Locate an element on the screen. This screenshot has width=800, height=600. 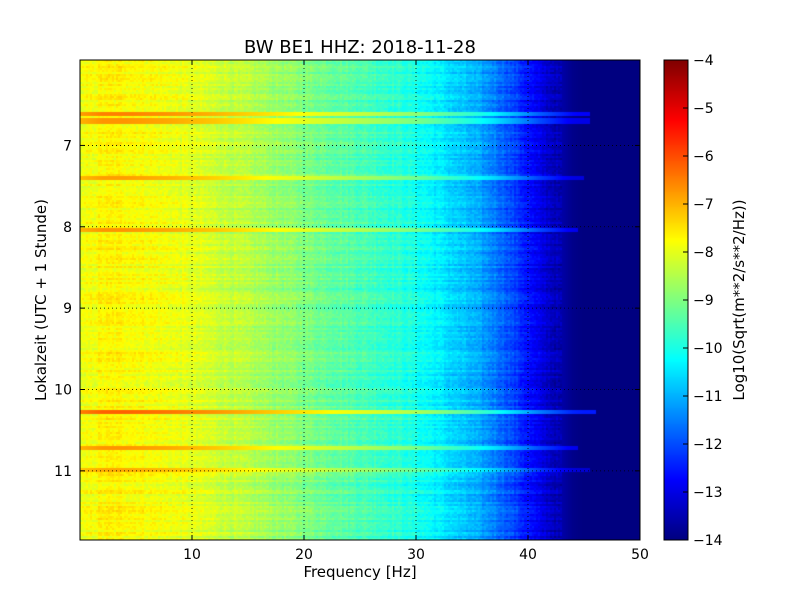
colorbar-ticks: −4 −5 −6 −7 −8 −9 −10 −11 −12 −13 −14 is located at coordinates (703, 301).